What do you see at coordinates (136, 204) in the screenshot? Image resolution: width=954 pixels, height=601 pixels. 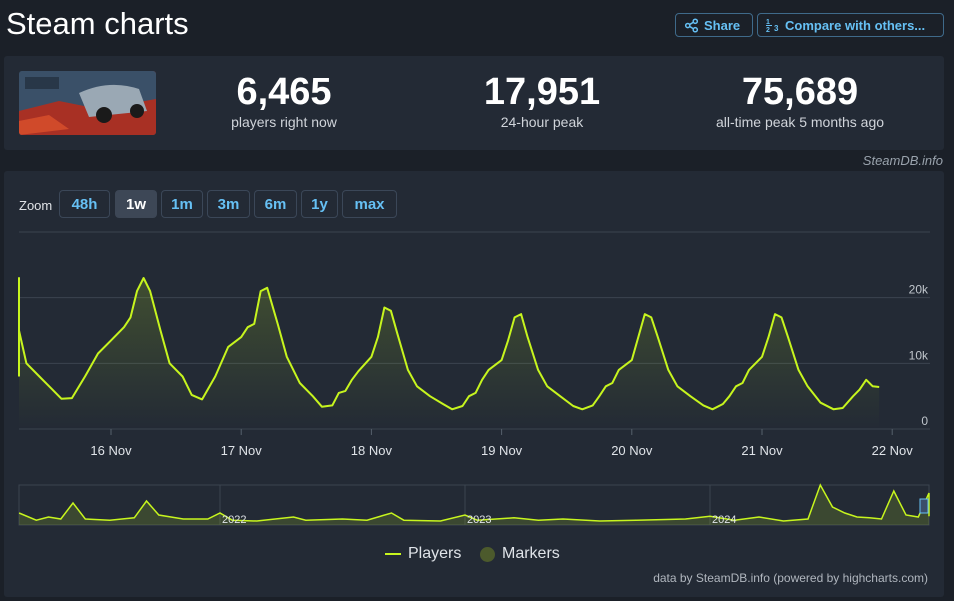 I see `zoom-1w-button: 1w` at bounding box center [136, 204].